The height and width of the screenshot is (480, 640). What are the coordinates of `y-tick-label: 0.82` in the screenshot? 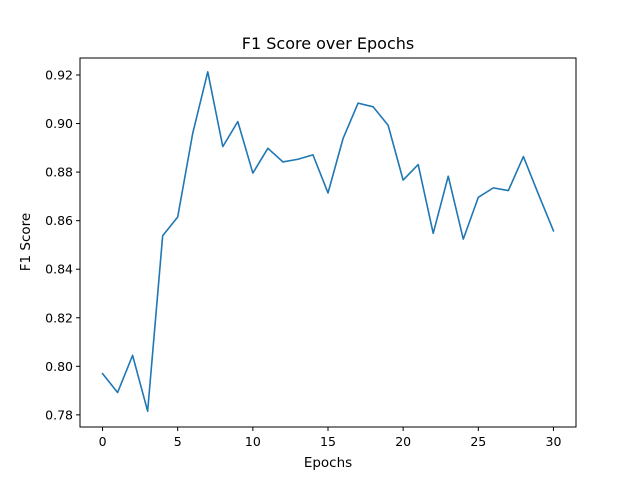 It's located at (59, 317).